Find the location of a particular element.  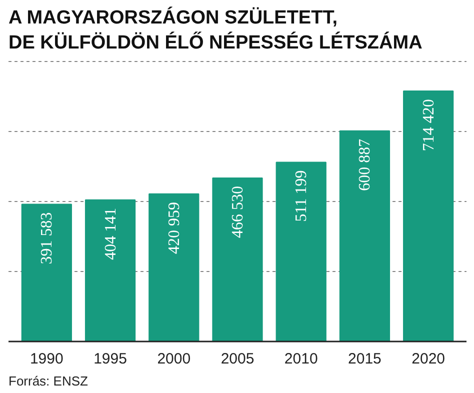

chart-title: A MAGYARORSZÁGON SZÜLETETT, DE KÜLFÖLDÖN ÉLŐ NÉPESSÉG LÉTSZÁMA is located at coordinates (215, 30).